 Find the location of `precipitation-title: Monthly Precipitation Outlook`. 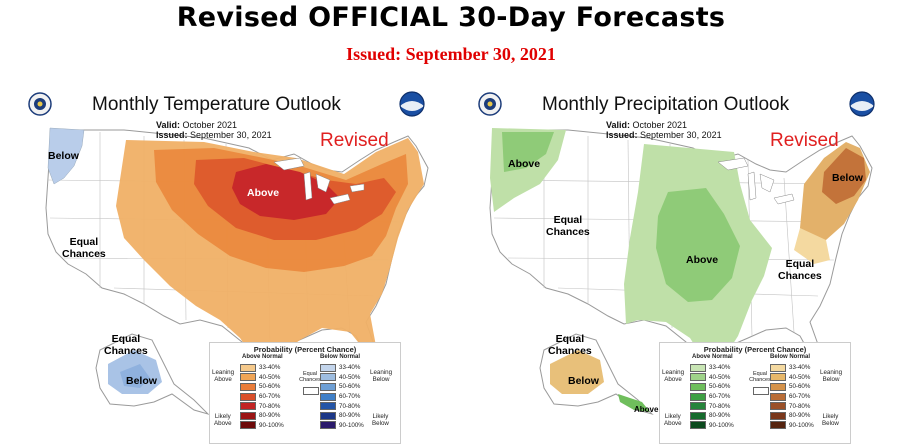

precipitation-title: Monthly Precipitation Outlook is located at coordinates (666, 104).